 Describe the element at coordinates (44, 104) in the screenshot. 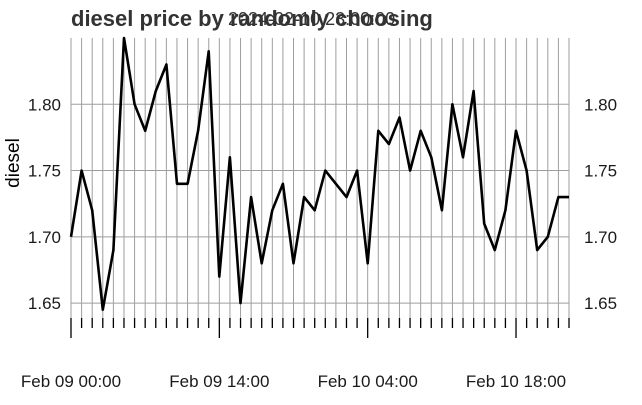

I see `y-tick-label-left: 1.80` at that location.